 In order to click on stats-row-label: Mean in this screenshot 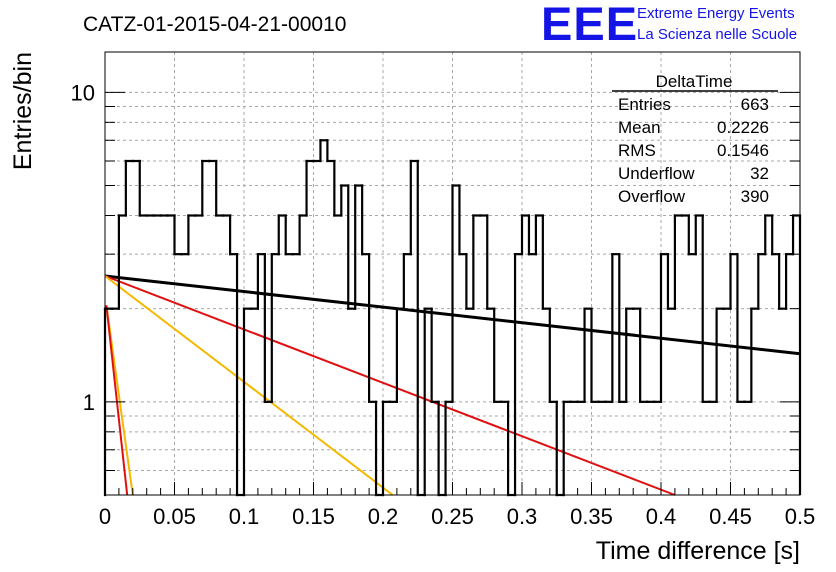, I will do `click(639, 127)`.